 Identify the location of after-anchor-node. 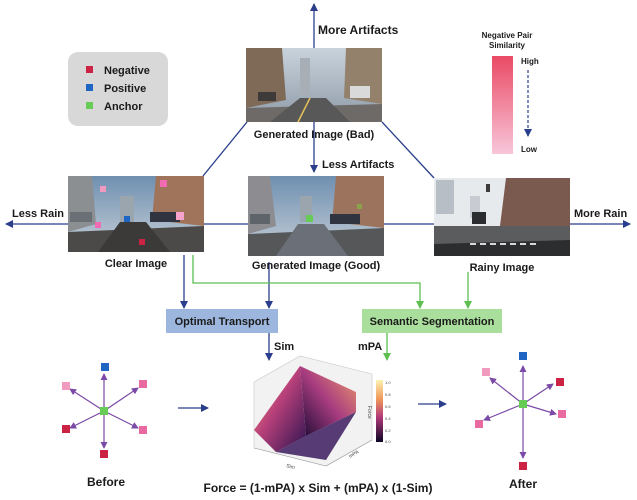
(523, 404).